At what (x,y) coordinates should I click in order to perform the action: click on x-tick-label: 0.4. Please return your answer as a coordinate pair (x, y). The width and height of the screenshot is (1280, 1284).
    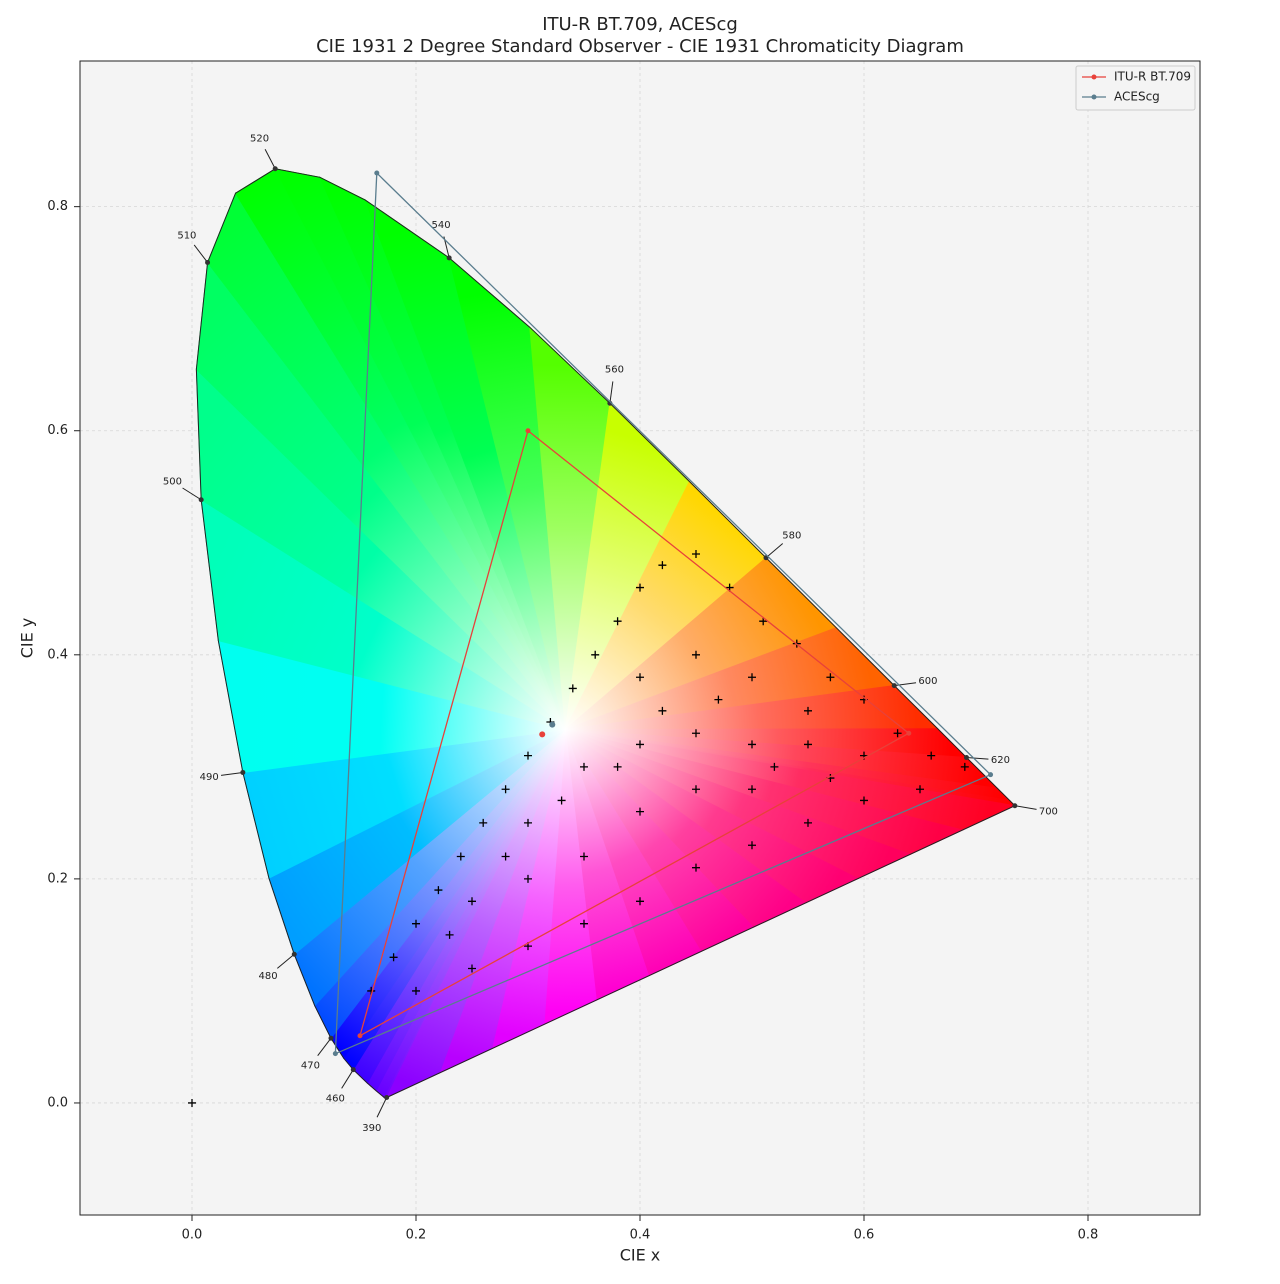
    Looking at the image, I should click on (640, 1235).